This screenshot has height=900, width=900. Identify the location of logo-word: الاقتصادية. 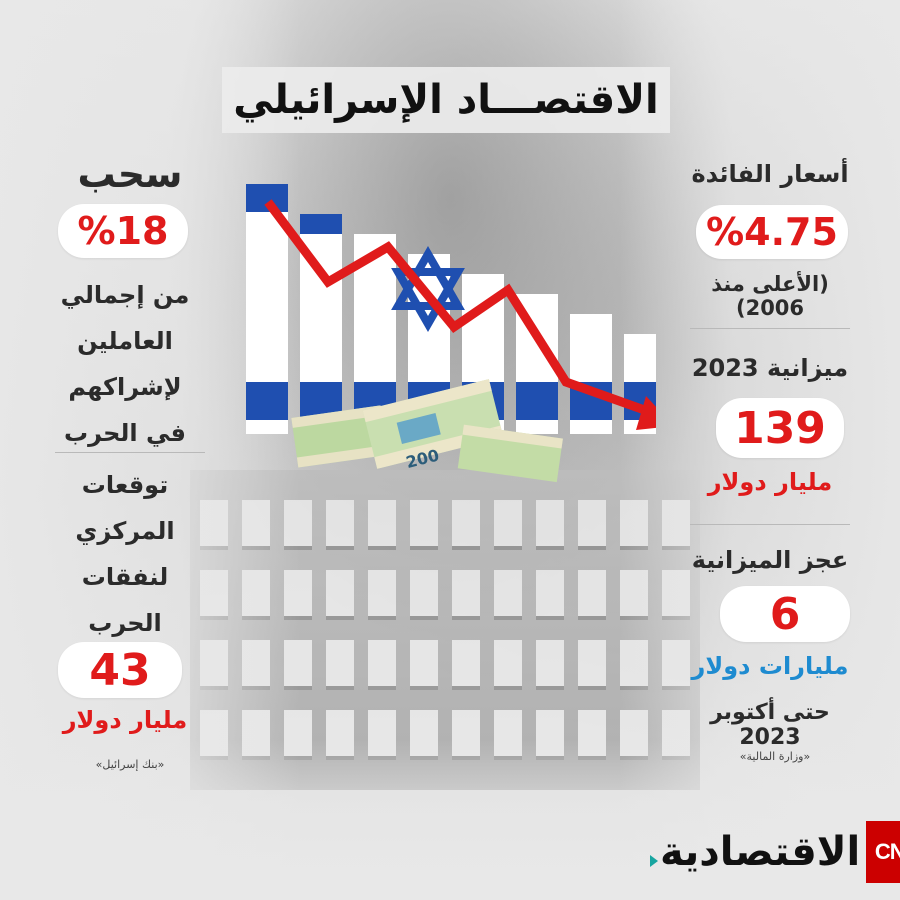
(760, 852).